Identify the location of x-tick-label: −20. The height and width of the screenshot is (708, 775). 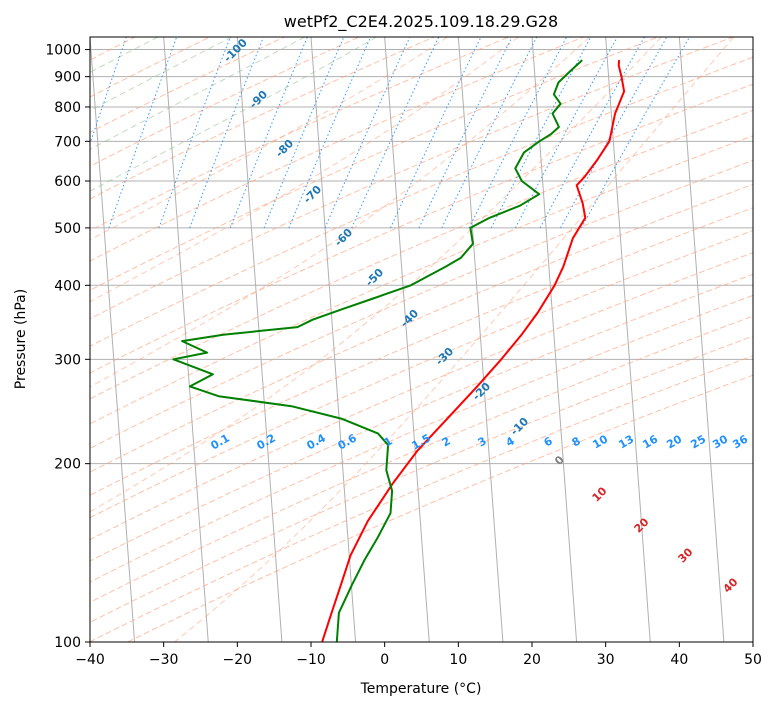
(238, 660).